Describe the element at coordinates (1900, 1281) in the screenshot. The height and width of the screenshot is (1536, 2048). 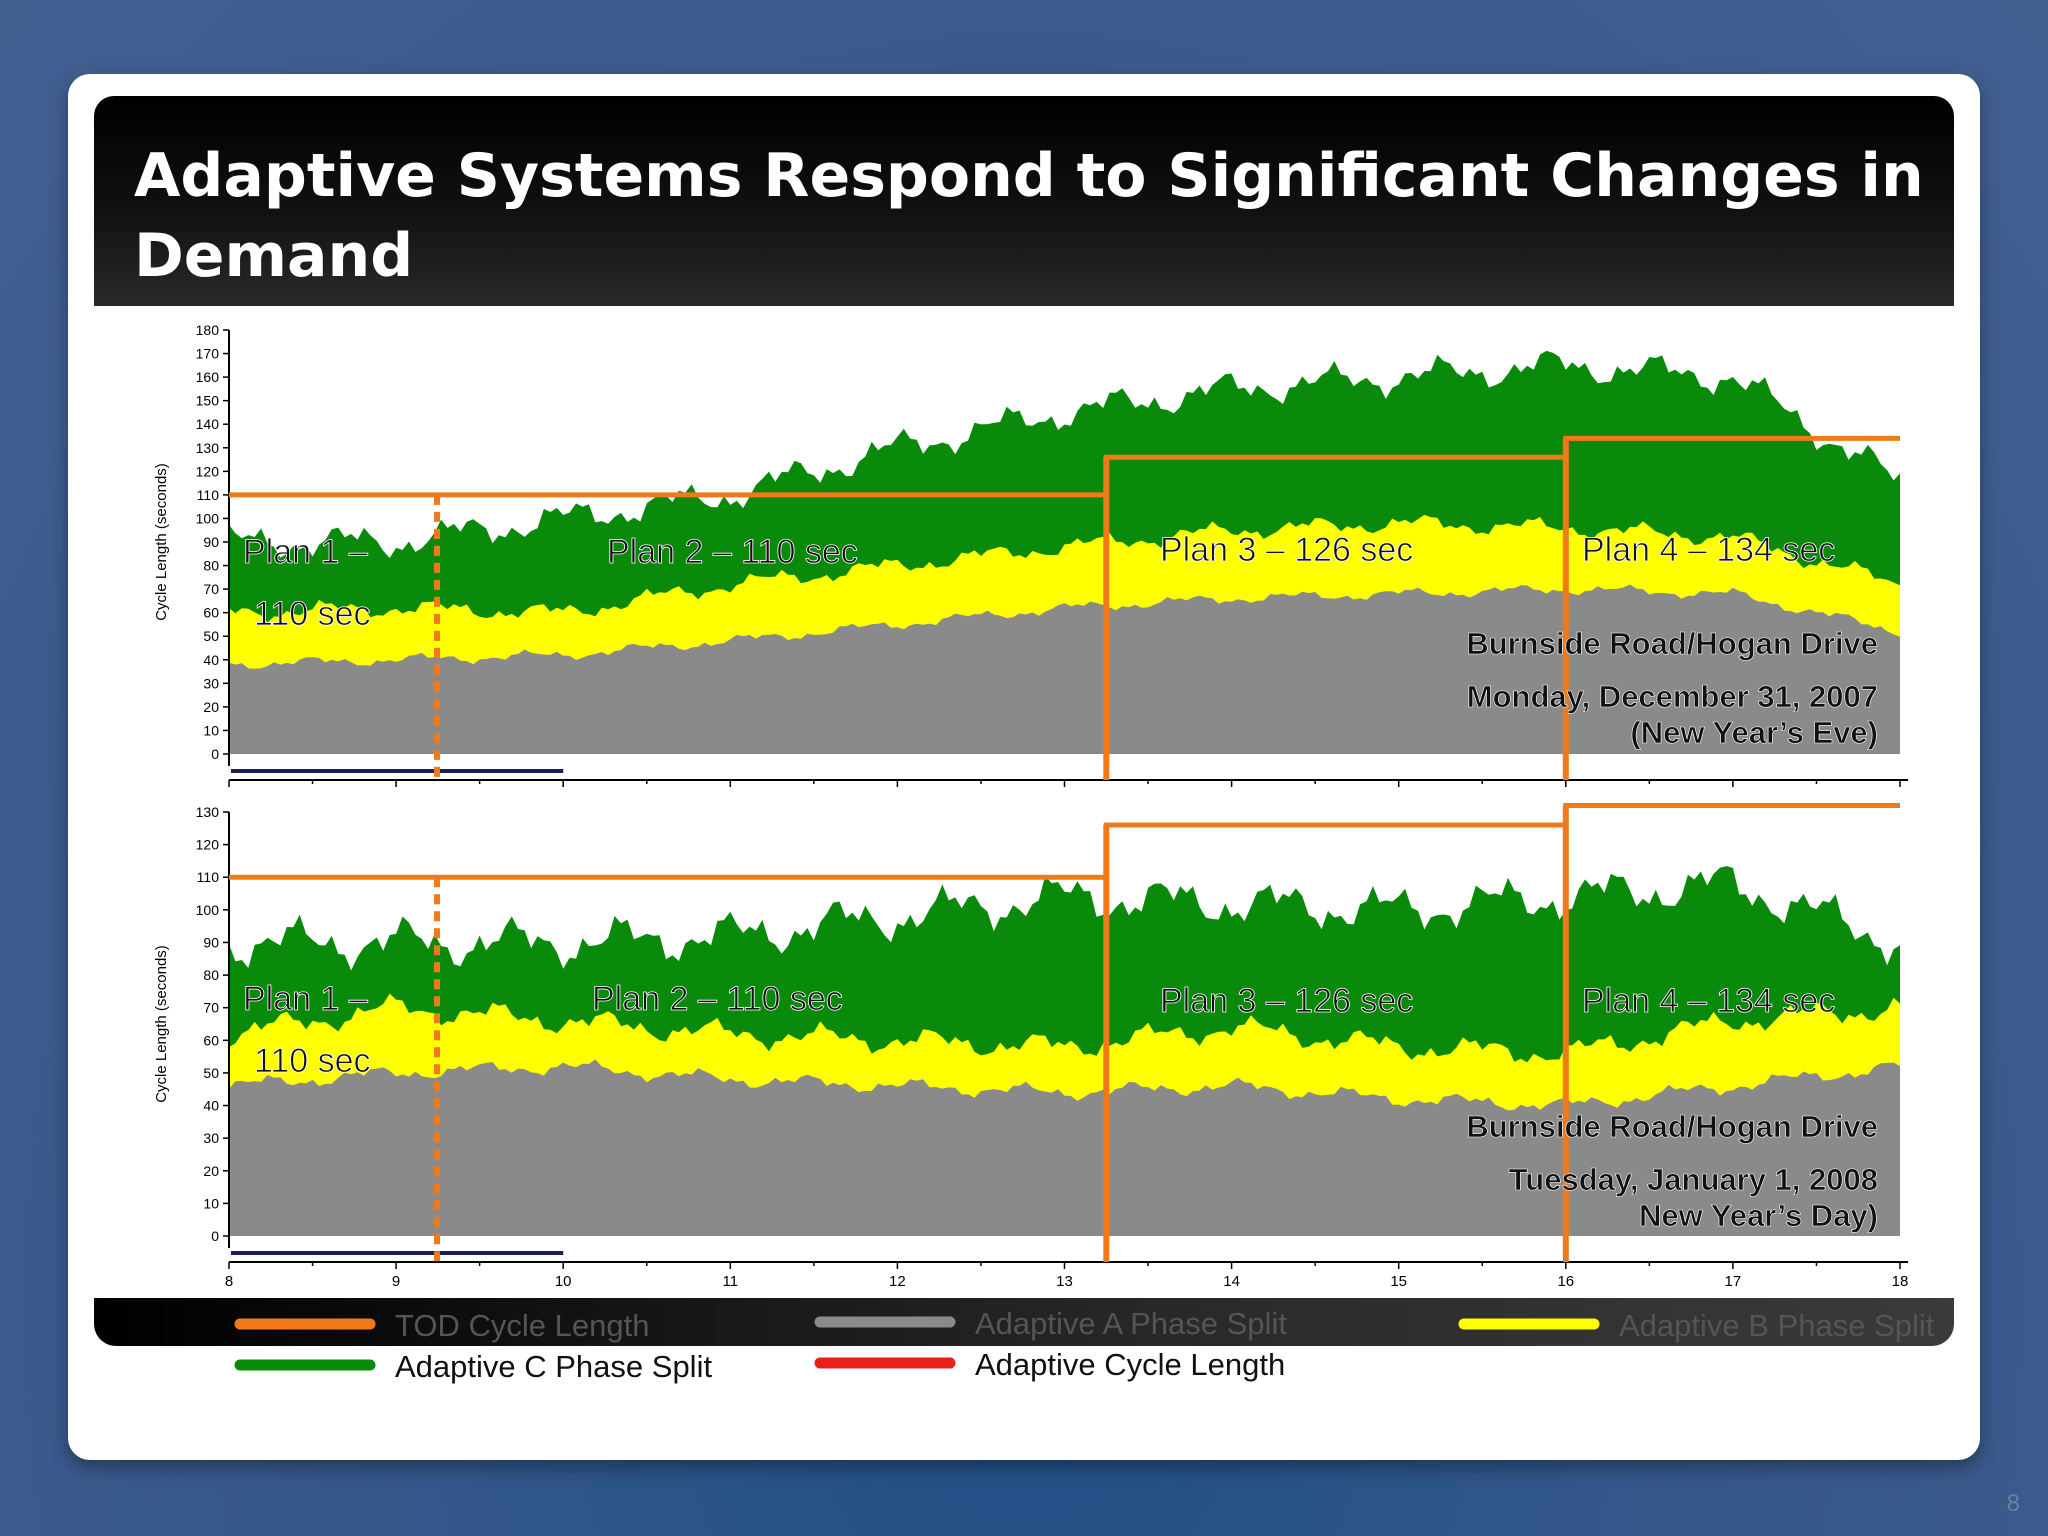
I see `x-tick-label: 18` at that location.